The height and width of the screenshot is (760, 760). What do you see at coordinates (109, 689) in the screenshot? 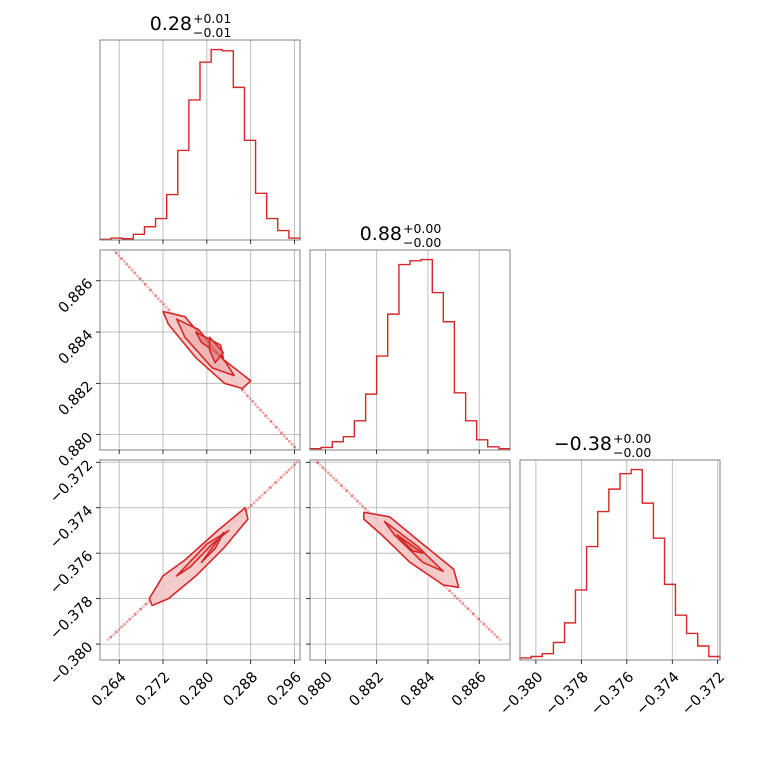
I see `x-tick-label: 0.264` at bounding box center [109, 689].